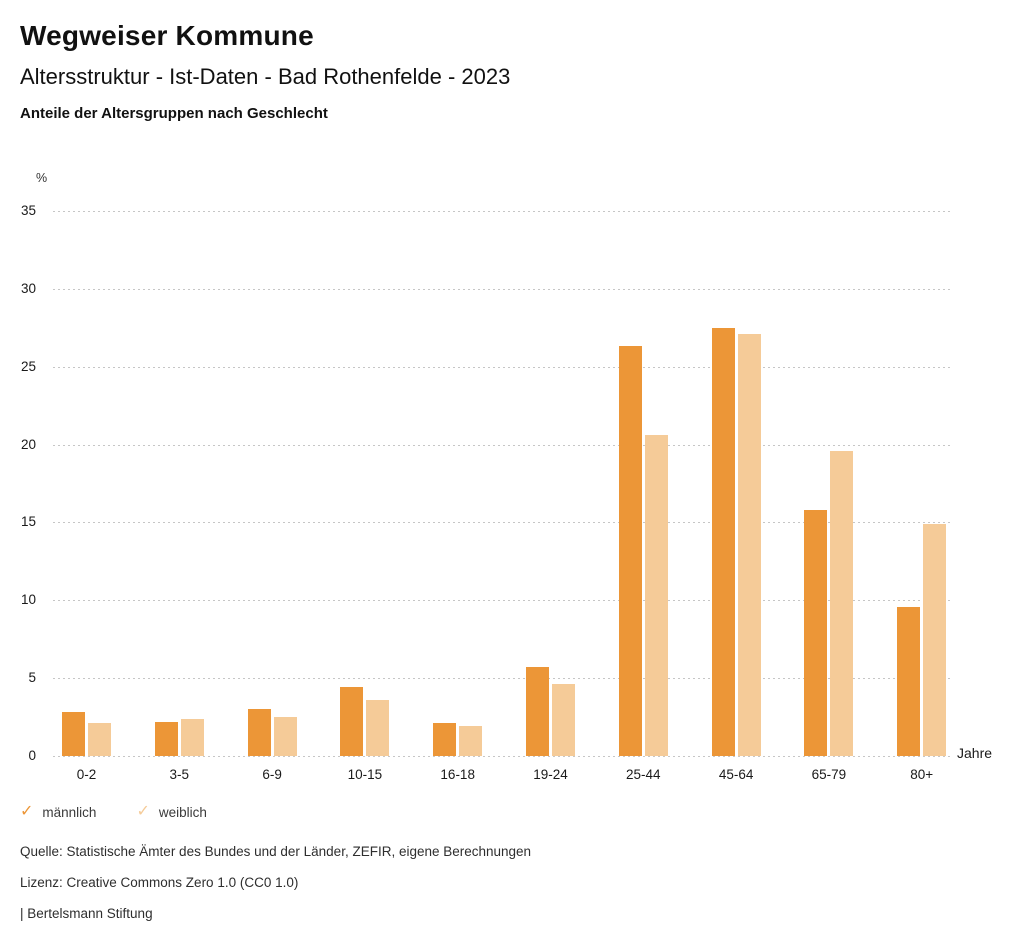 The width and height of the screenshot is (1024, 946). What do you see at coordinates (86, 774) in the screenshot?
I see `x-tick-label: 0-2` at bounding box center [86, 774].